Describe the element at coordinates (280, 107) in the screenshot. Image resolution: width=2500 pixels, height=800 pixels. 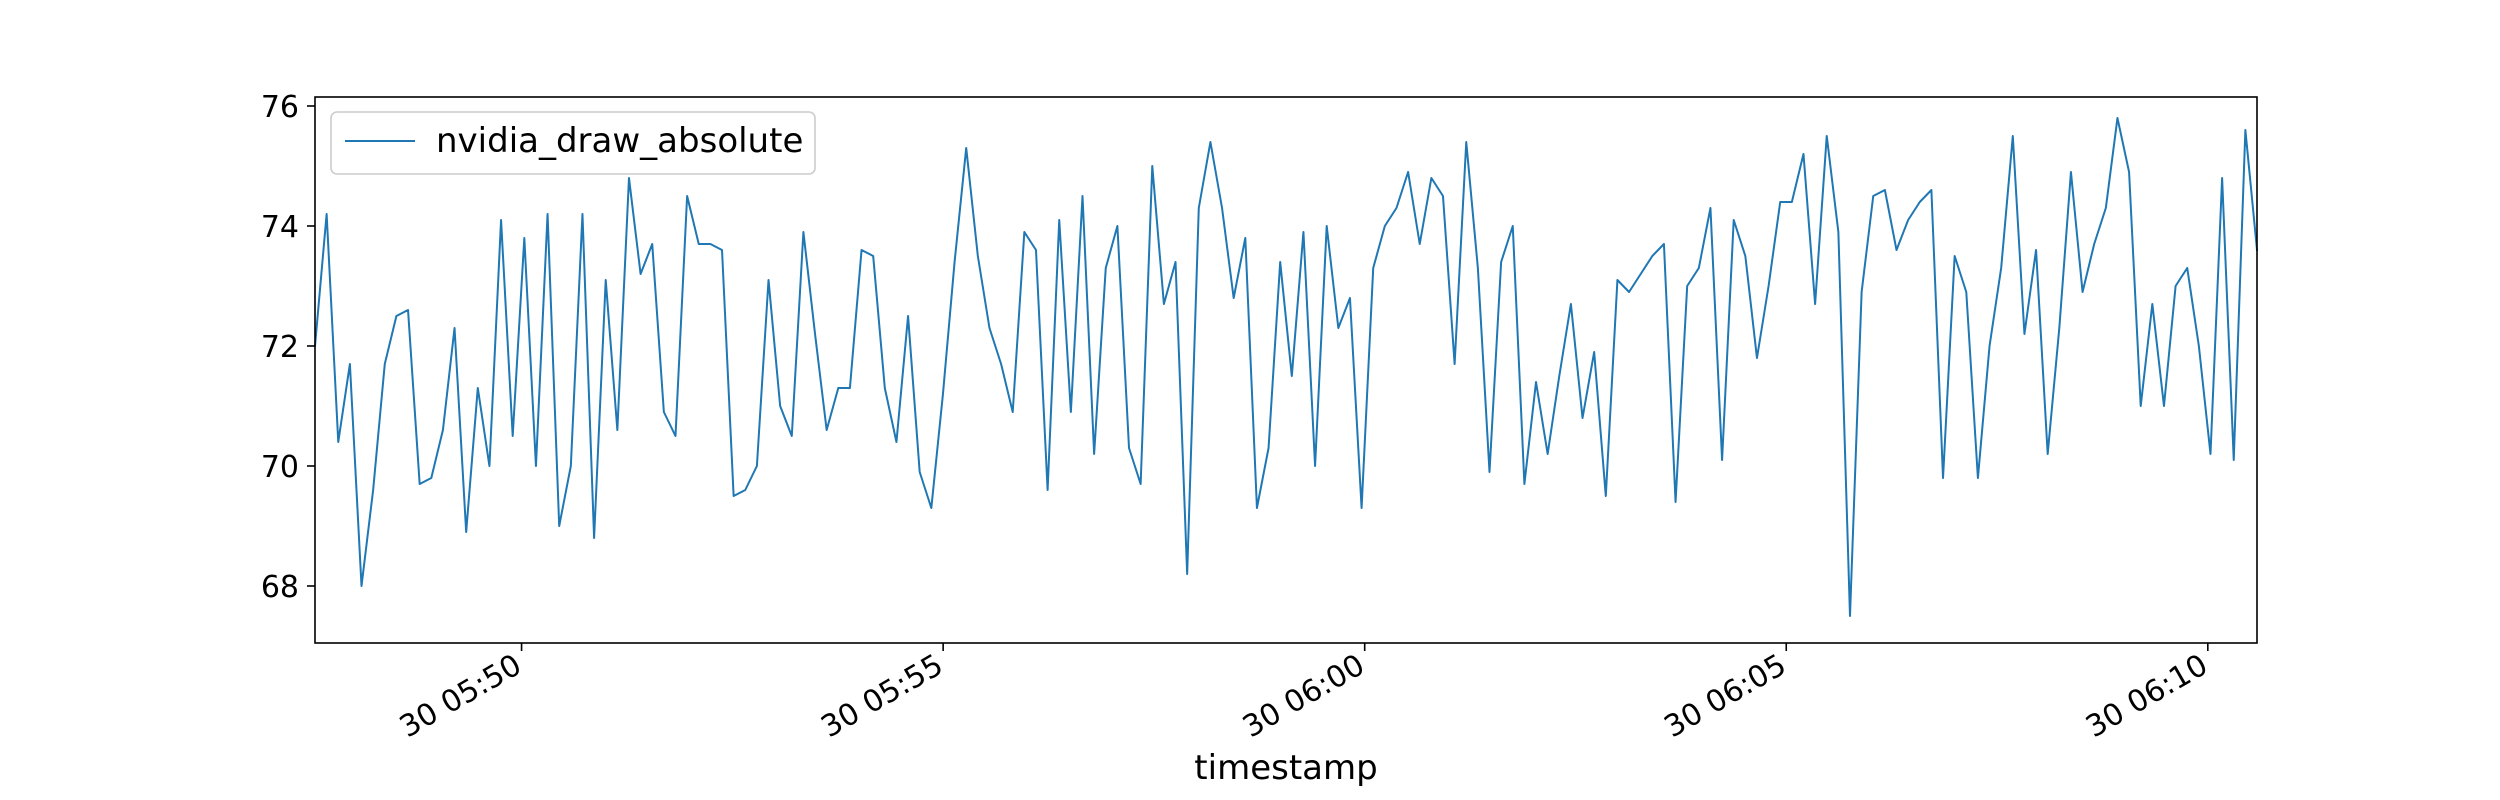
I see `y-tick-label: 76` at that location.